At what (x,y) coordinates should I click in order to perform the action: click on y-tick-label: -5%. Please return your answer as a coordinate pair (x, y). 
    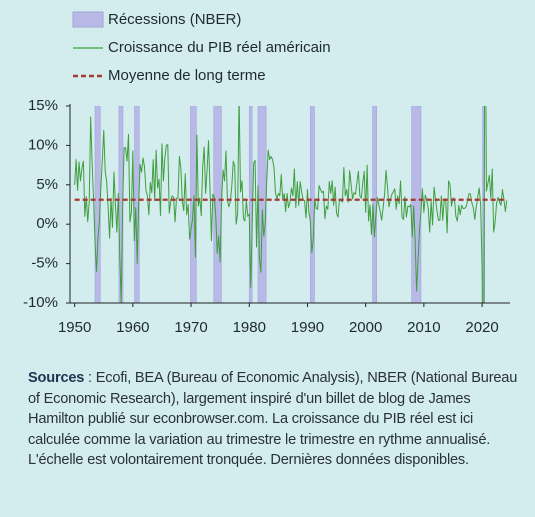
    Looking at the image, I should click on (44, 263).